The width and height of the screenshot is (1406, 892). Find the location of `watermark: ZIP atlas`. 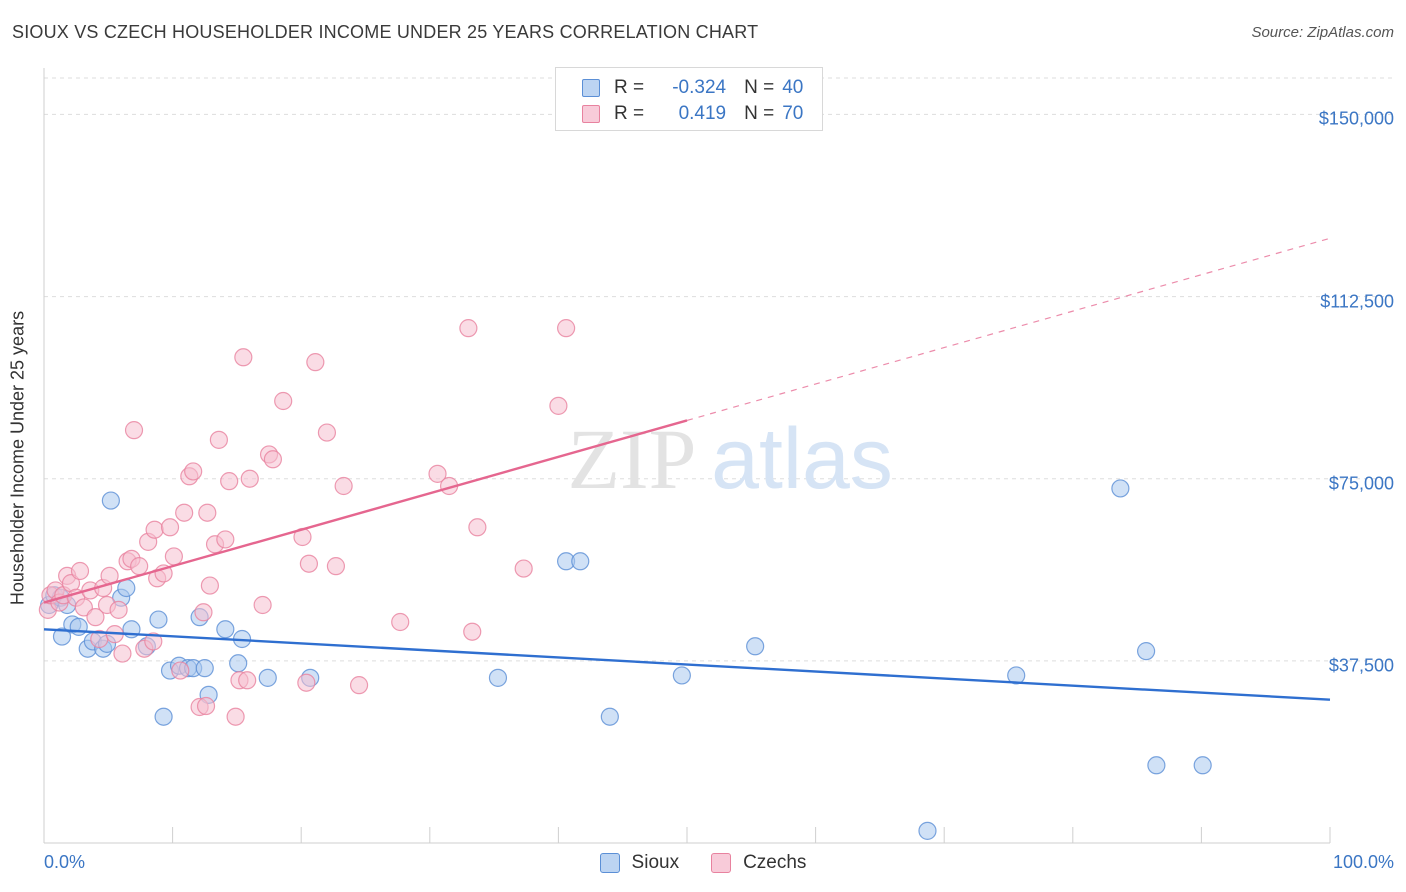

watermark: ZIP atlas is located at coordinates (730, 459).